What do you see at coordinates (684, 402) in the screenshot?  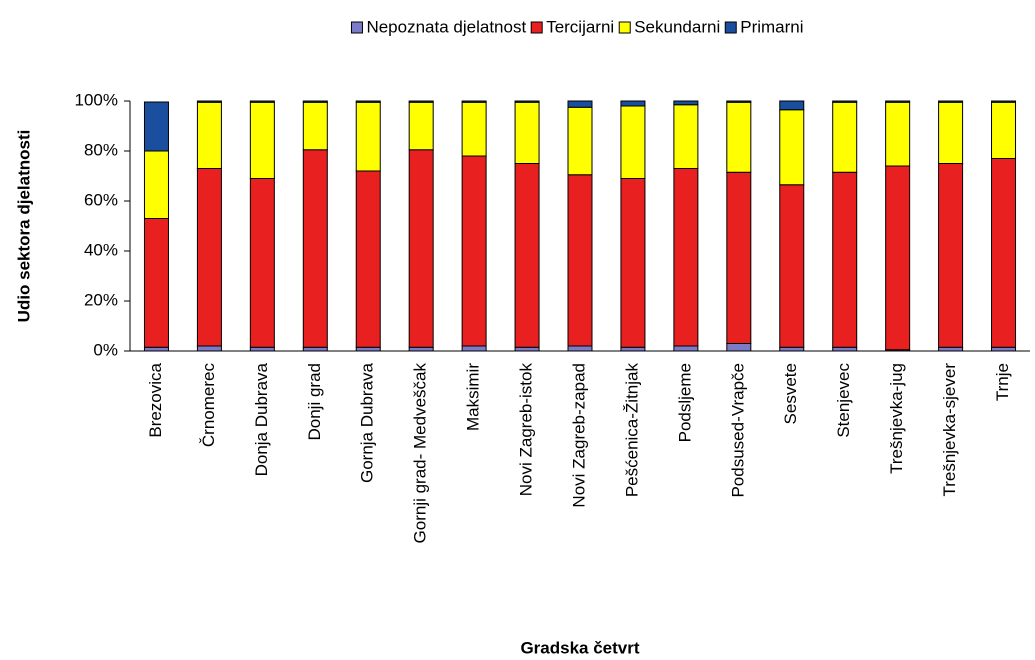 I see `x-tick-label: Podsljeme` at bounding box center [684, 402].